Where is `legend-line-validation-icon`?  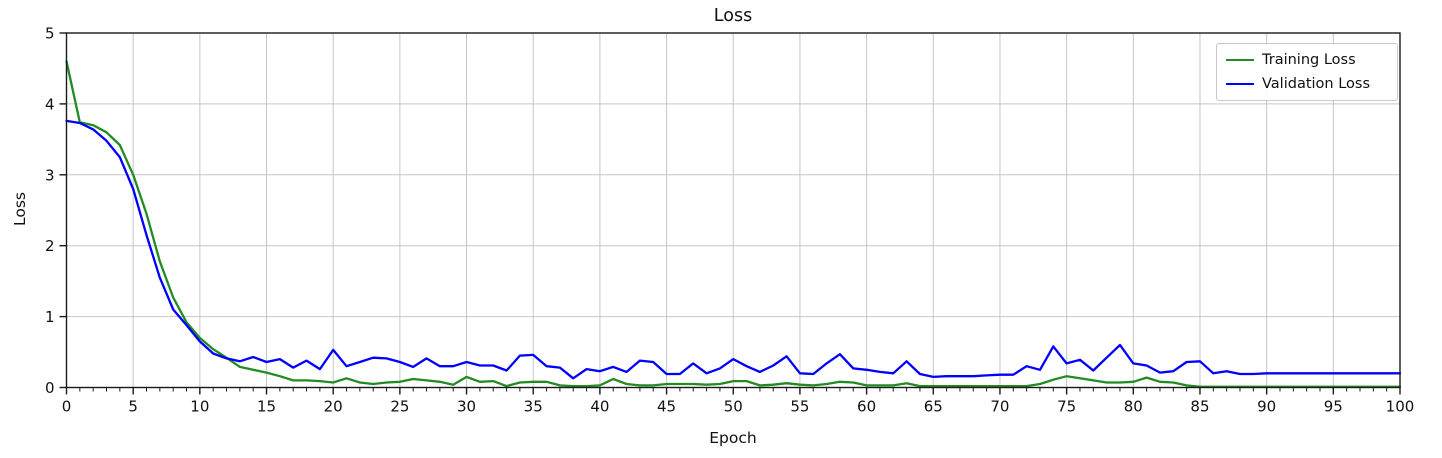 legend-line-validation-icon is located at coordinates (1240, 84).